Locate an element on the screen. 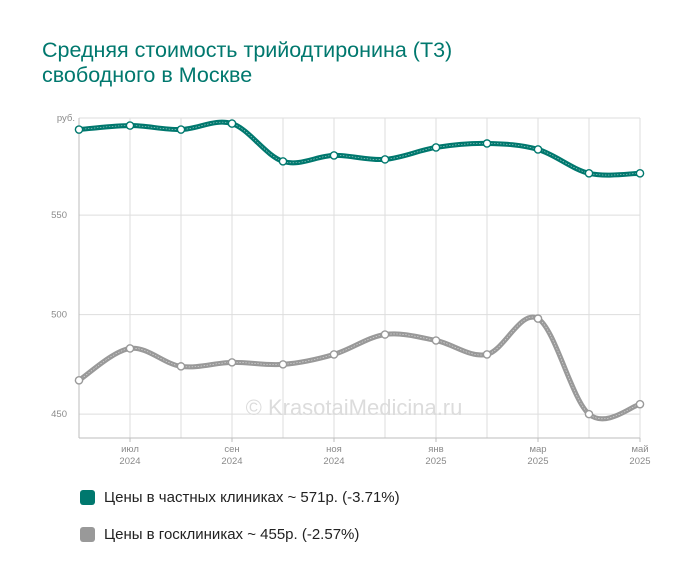 This screenshot has width=700, height=581. series-line-private is located at coordinates (359, 148).